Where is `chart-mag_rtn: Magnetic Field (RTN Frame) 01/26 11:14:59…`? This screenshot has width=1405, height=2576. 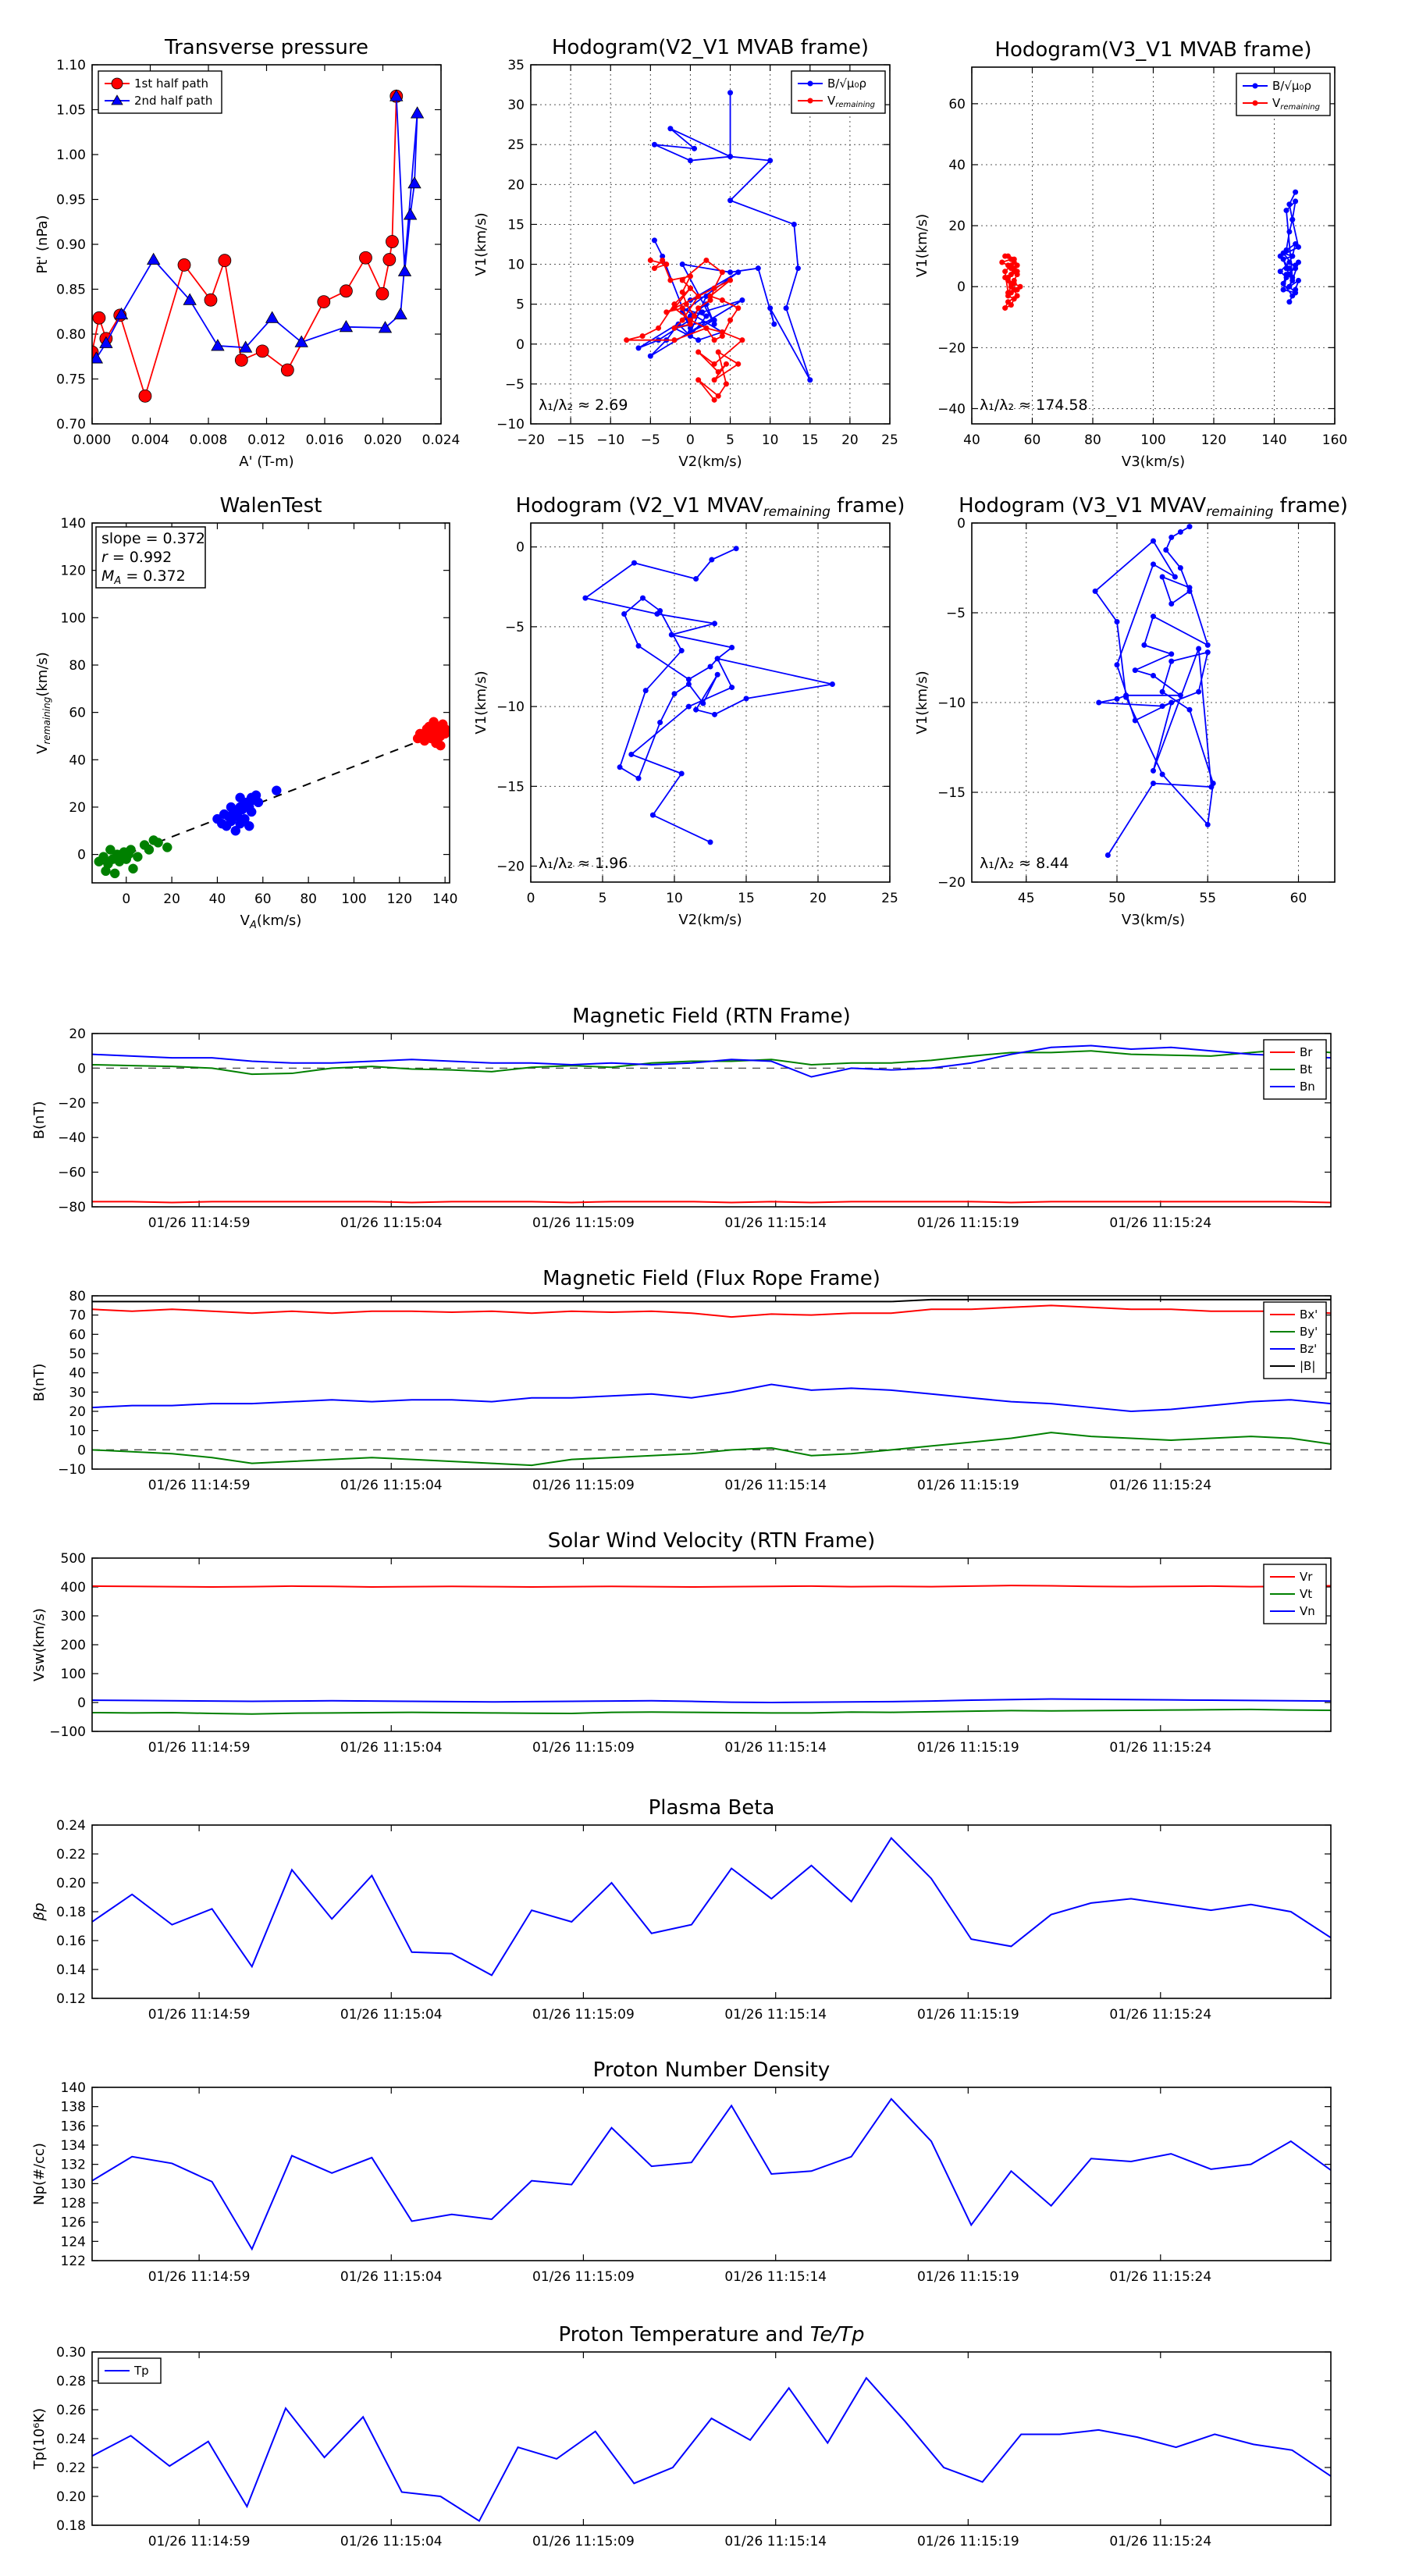
chart-mag_rtn: Magnetic Field (RTN Frame) 01/26 11:14:59… is located at coordinates (681, 1118).